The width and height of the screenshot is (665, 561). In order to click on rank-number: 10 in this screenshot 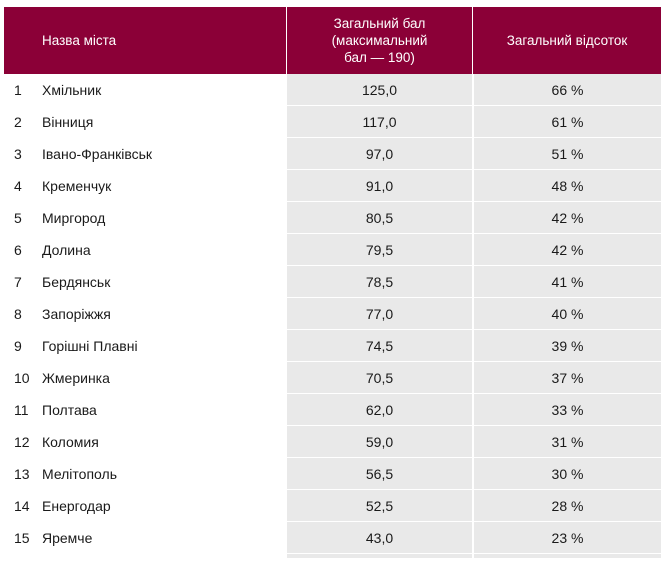, I will do `click(22, 378)`.